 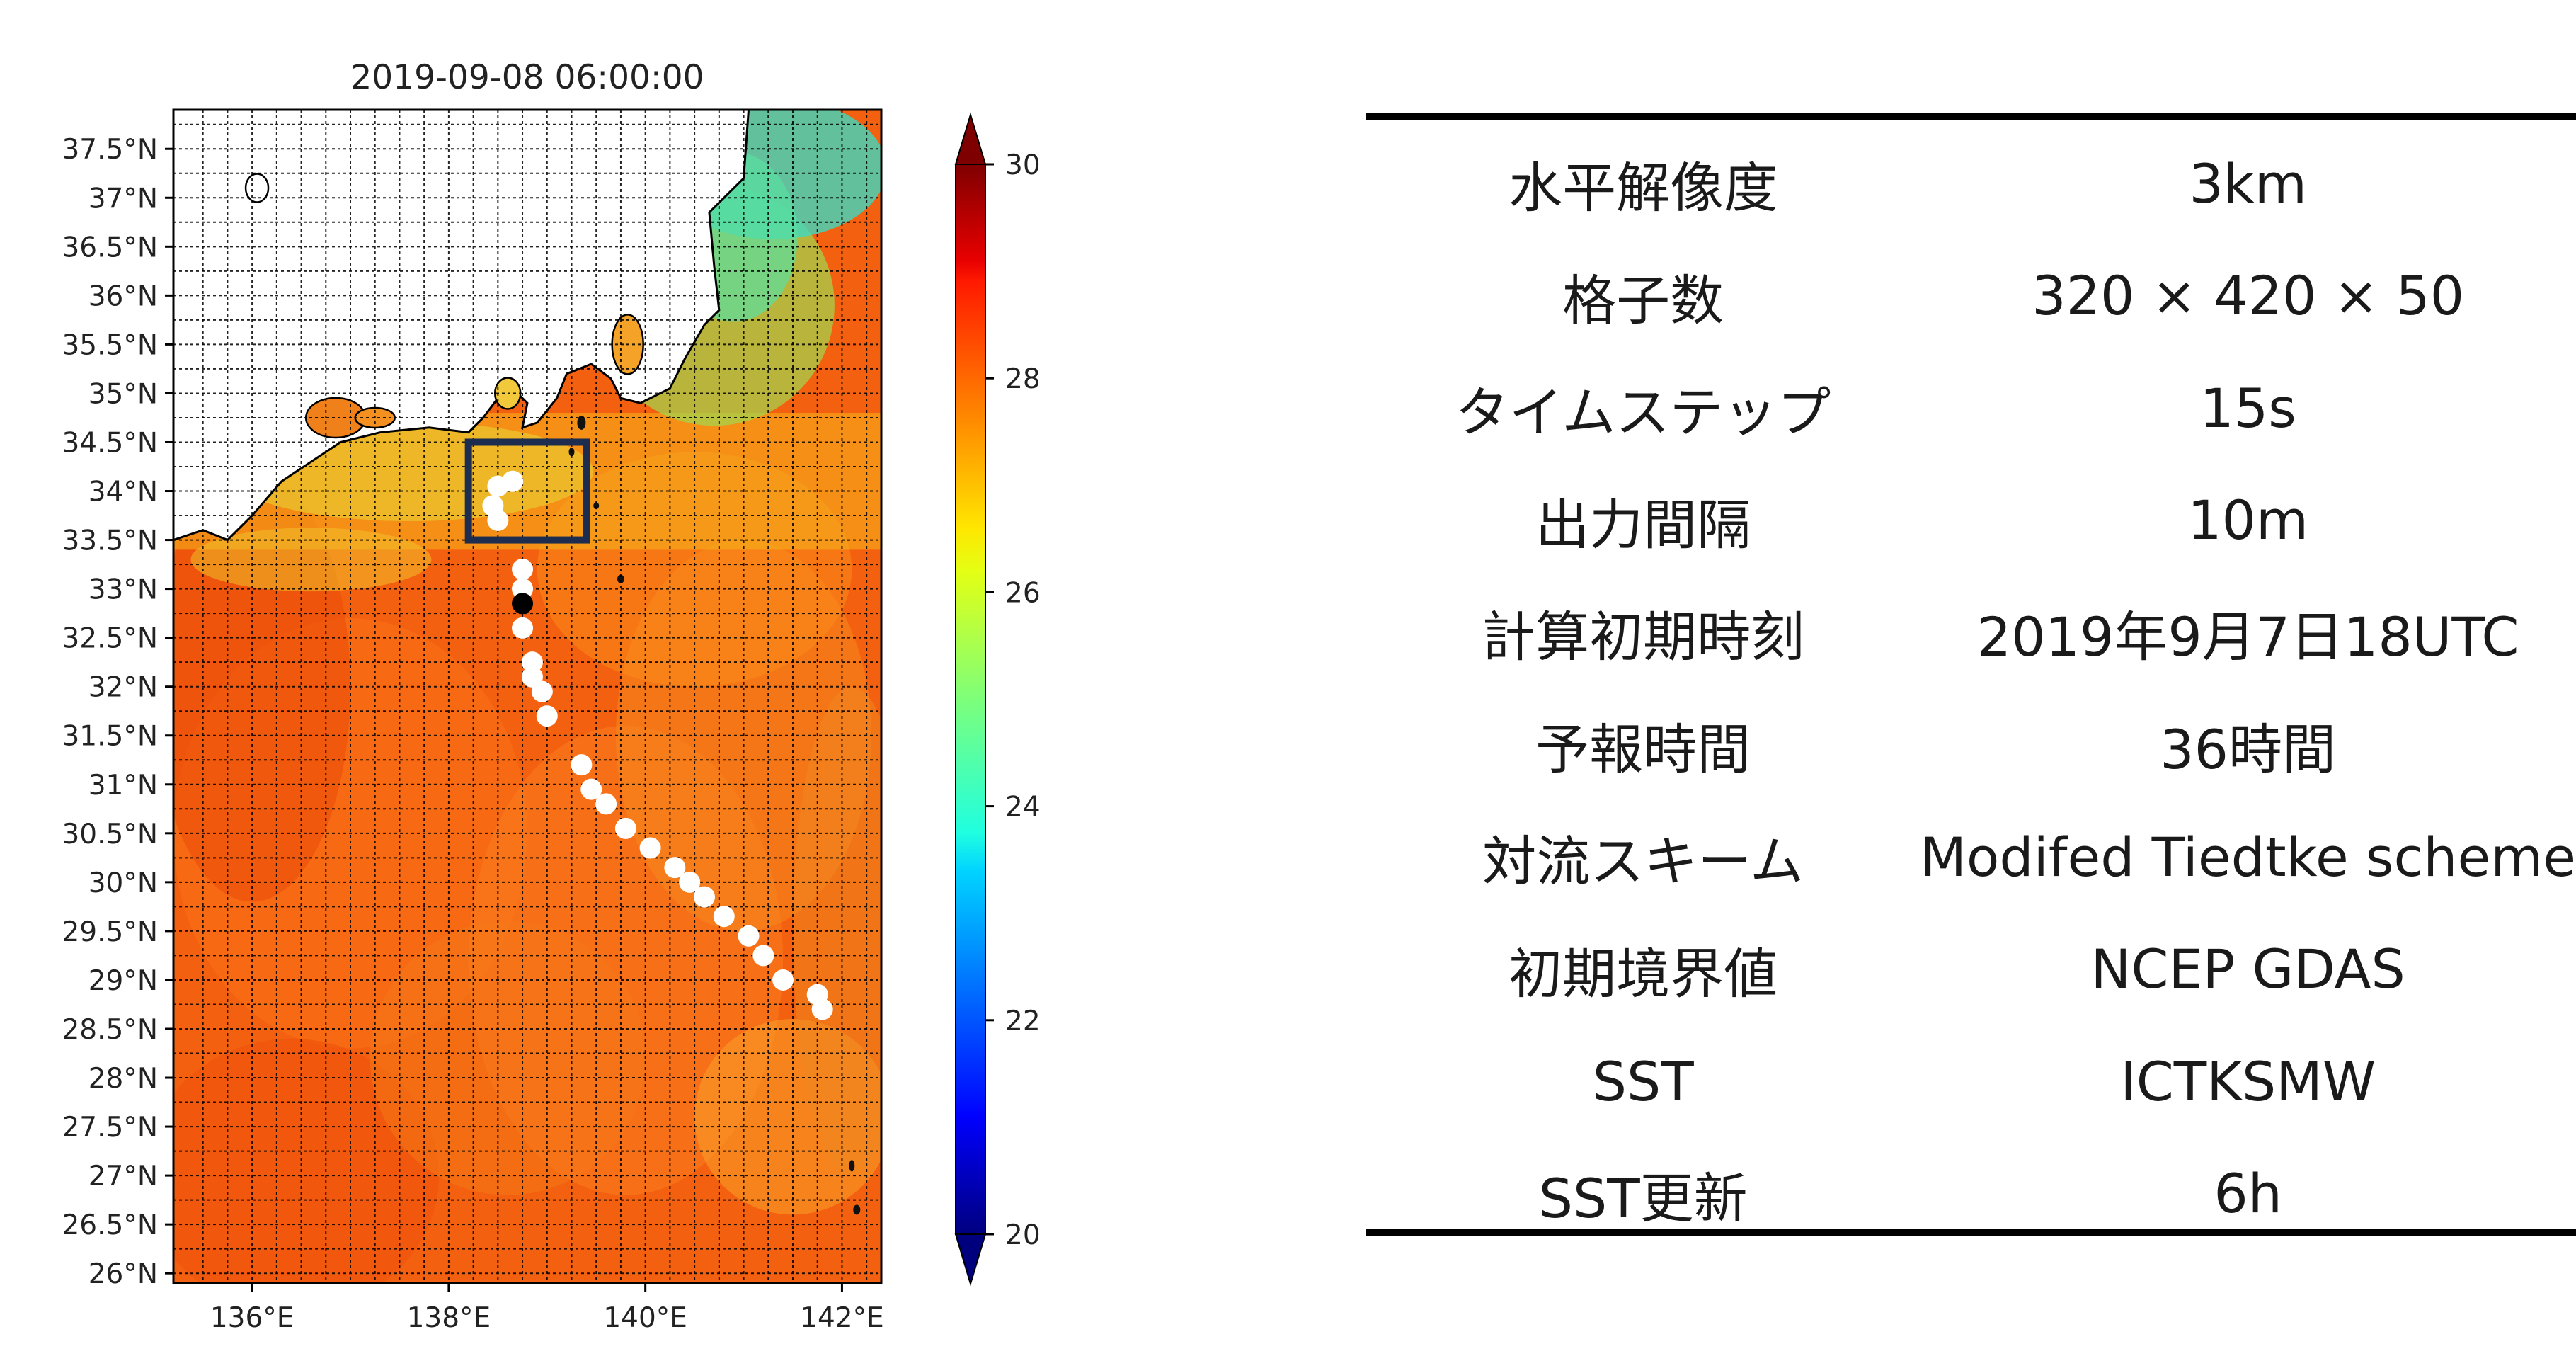 What do you see at coordinates (110, 150) in the screenshot?
I see `y-tick-label: 37.5°N` at bounding box center [110, 150].